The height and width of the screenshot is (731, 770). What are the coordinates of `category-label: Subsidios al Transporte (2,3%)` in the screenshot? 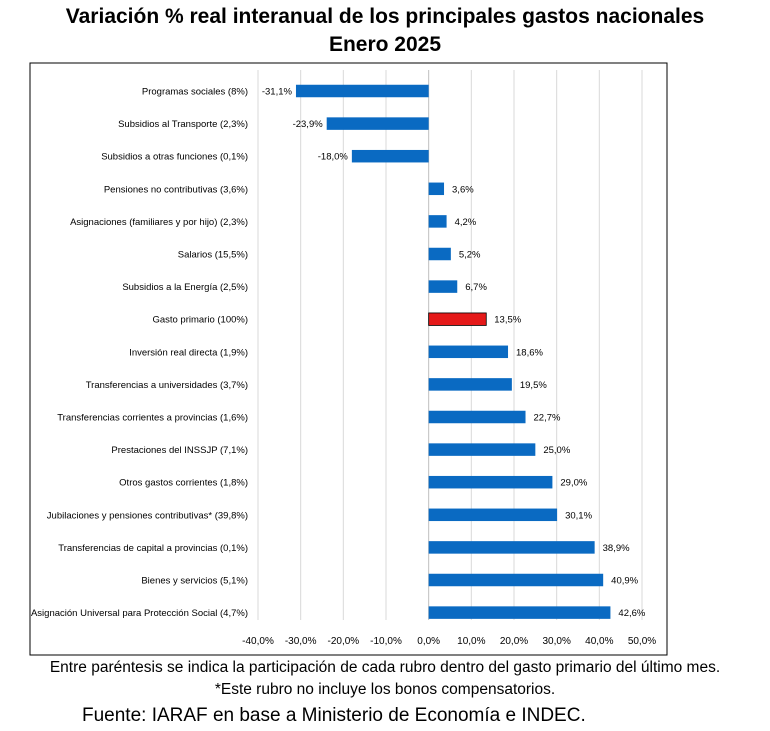 It's located at (183, 124).